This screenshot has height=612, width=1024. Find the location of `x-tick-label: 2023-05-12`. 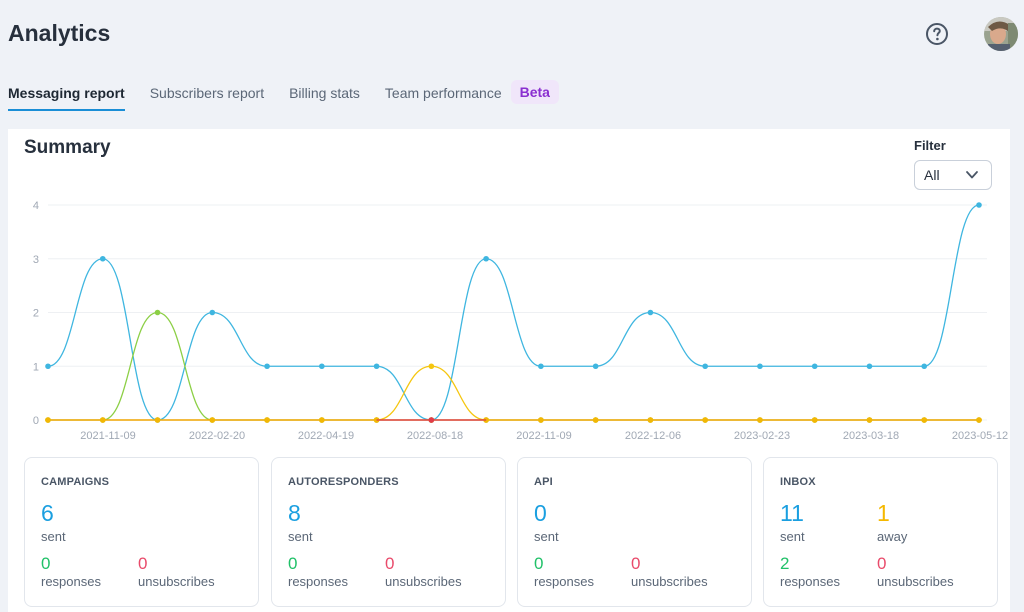

x-tick-label: 2023-05-12 is located at coordinates (980, 436).